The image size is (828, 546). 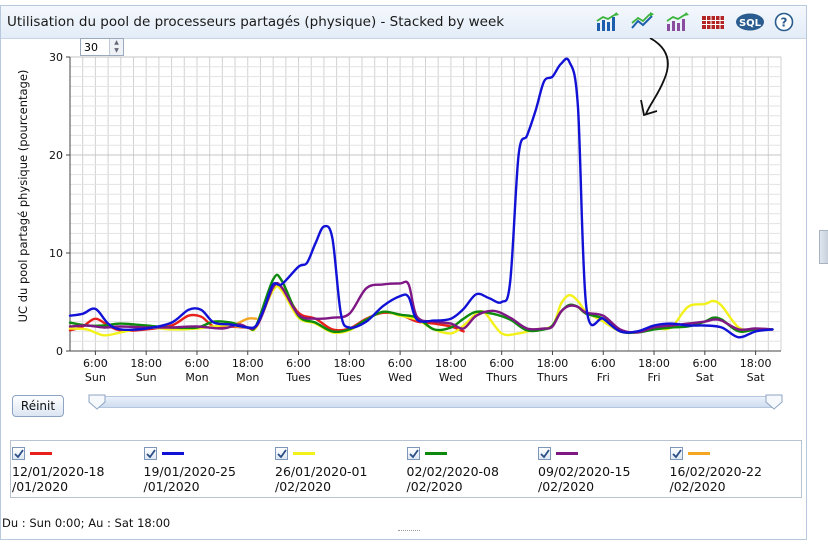 I want to click on side-collapse-handle, so click(x=823, y=247).